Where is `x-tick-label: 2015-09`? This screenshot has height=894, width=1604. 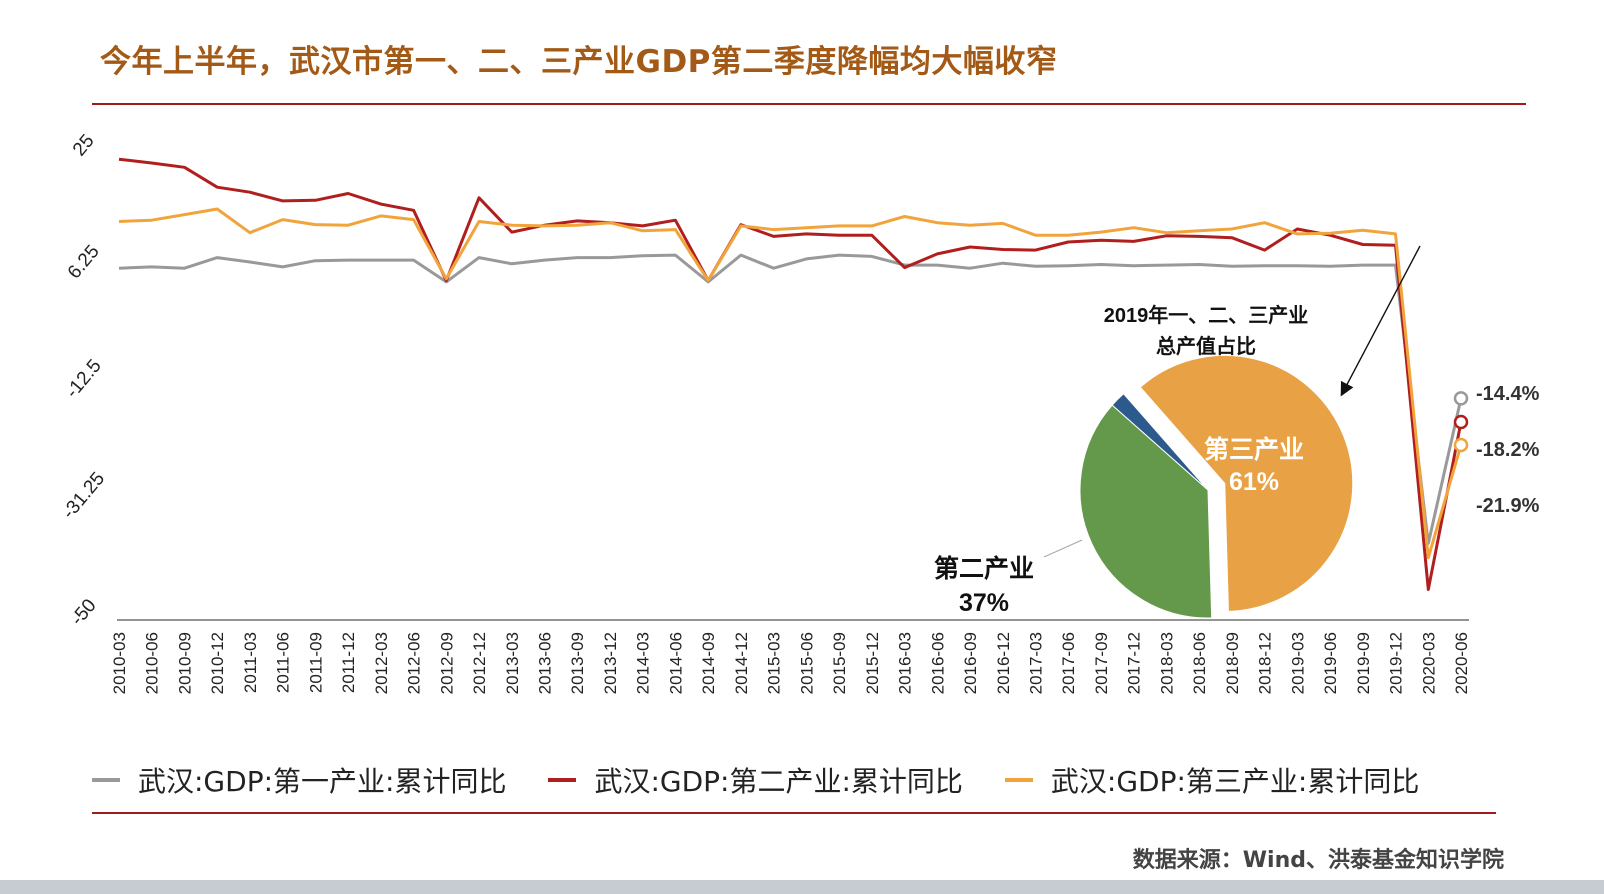
x-tick-label: 2015-09 is located at coordinates (839, 663).